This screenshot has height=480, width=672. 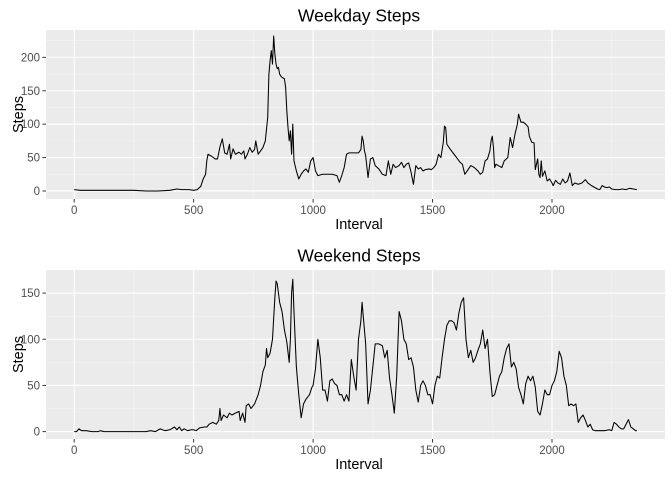 I want to click on weekend-x-tick-label: 0, so click(x=74, y=451).